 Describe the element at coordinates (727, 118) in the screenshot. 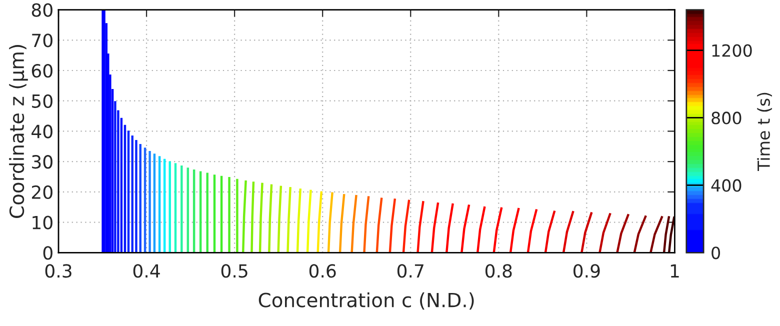

I see `color-bar-label: 800` at that location.